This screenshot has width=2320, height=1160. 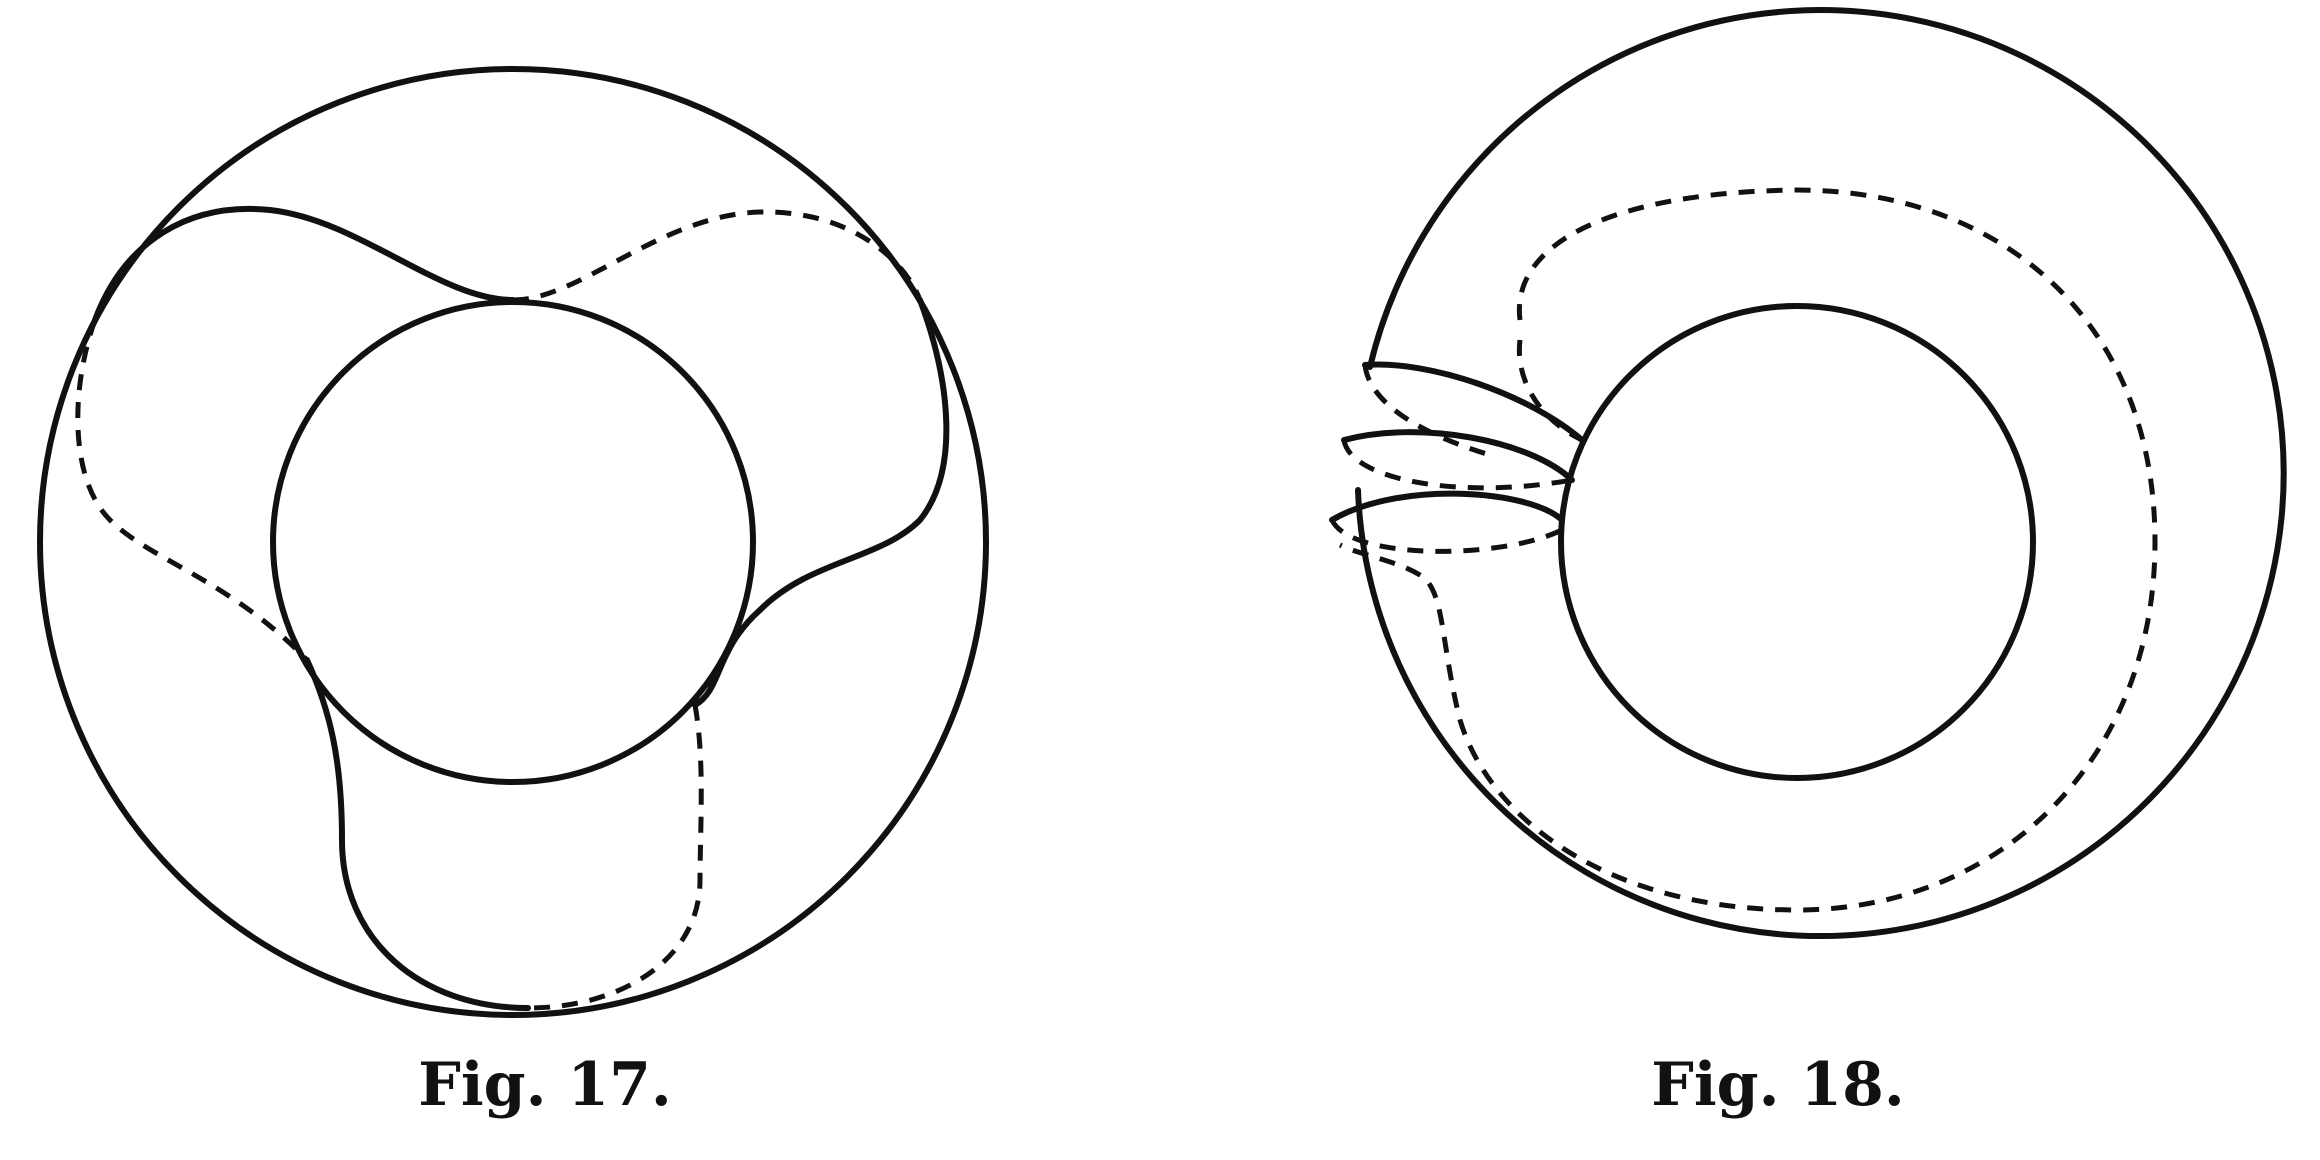 What do you see at coordinates (1778, 1085) in the screenshot?
I see `fig18-caption: Fig. 18.` at bounding box center [1778, 1085].